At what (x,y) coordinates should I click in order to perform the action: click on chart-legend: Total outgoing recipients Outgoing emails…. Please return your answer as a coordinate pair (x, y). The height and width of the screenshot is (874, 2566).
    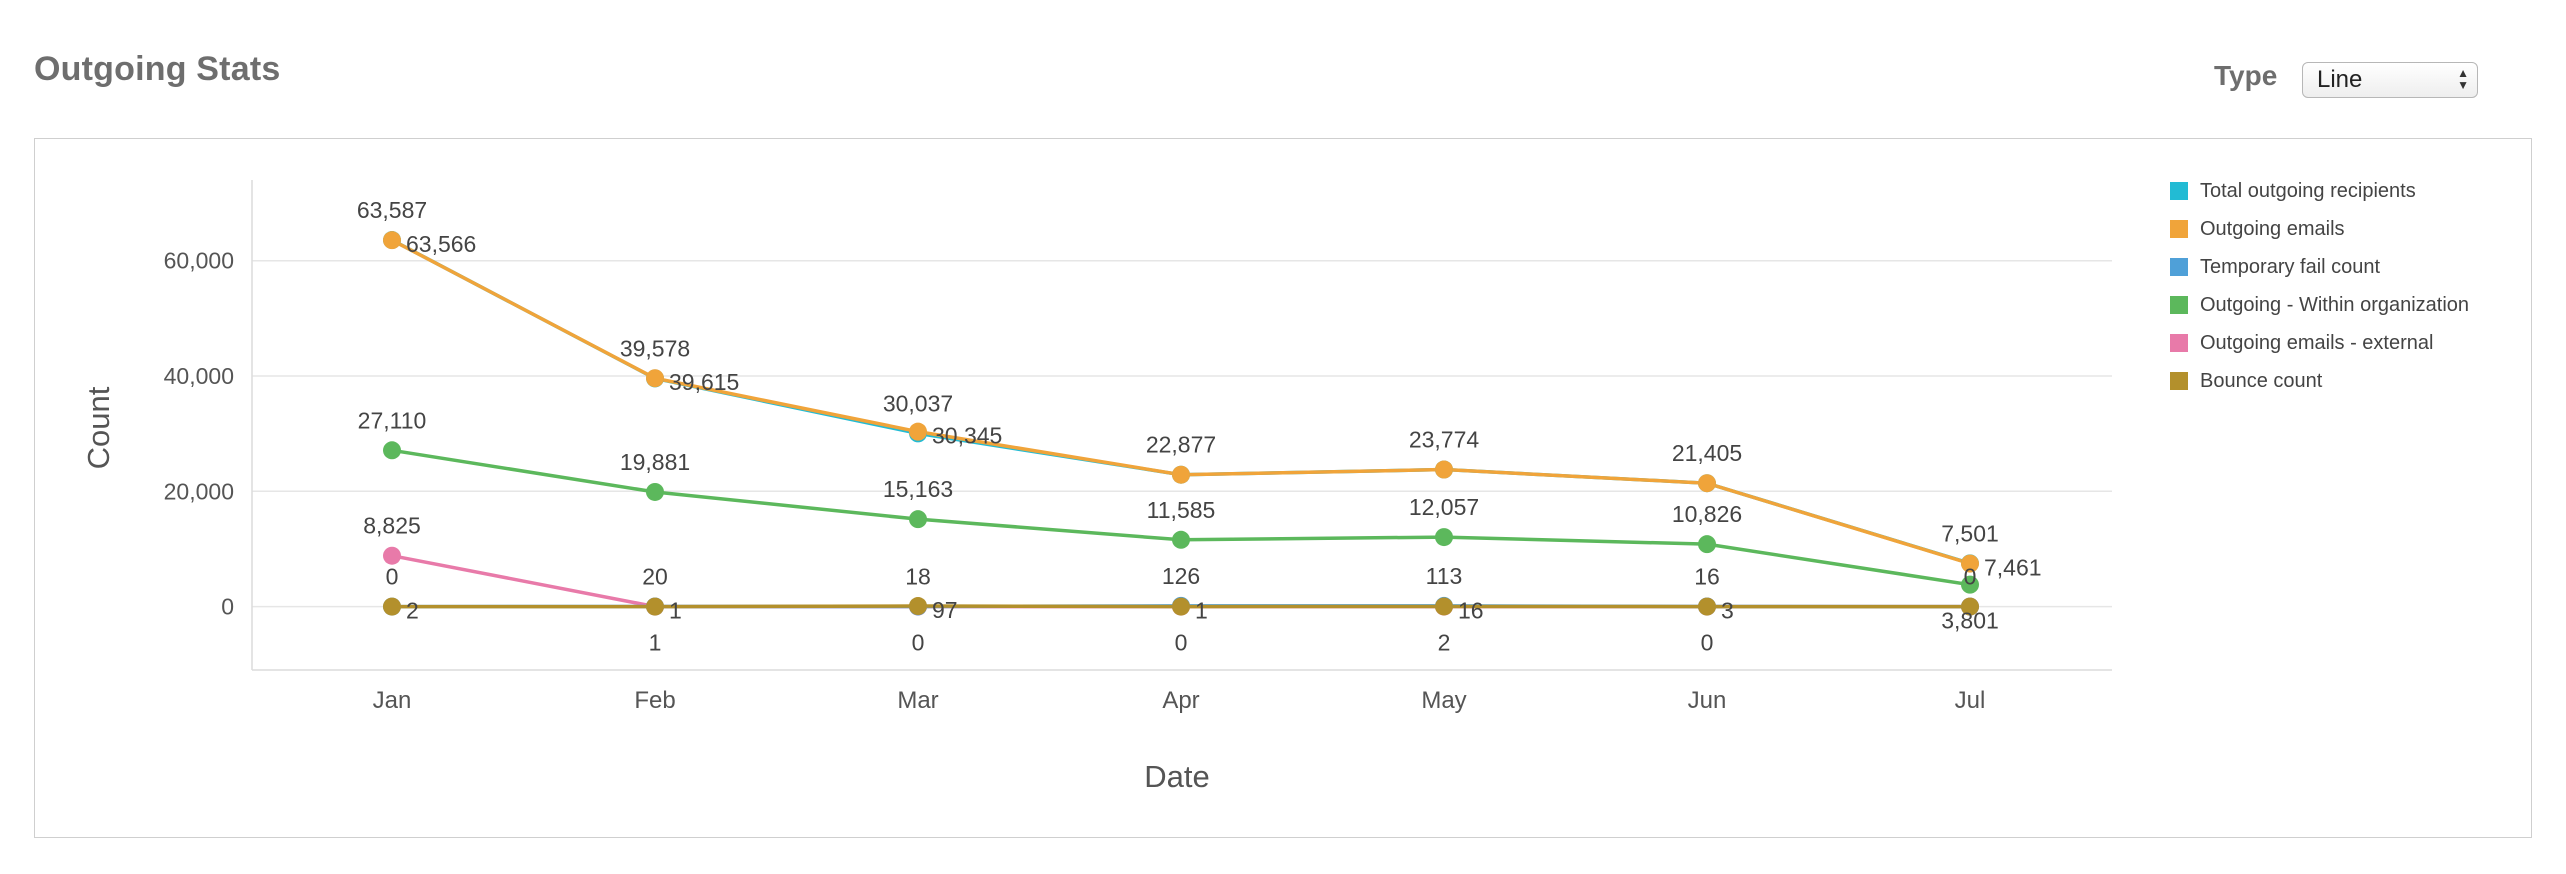
    Looking at the image, I should click on (2319, 286).